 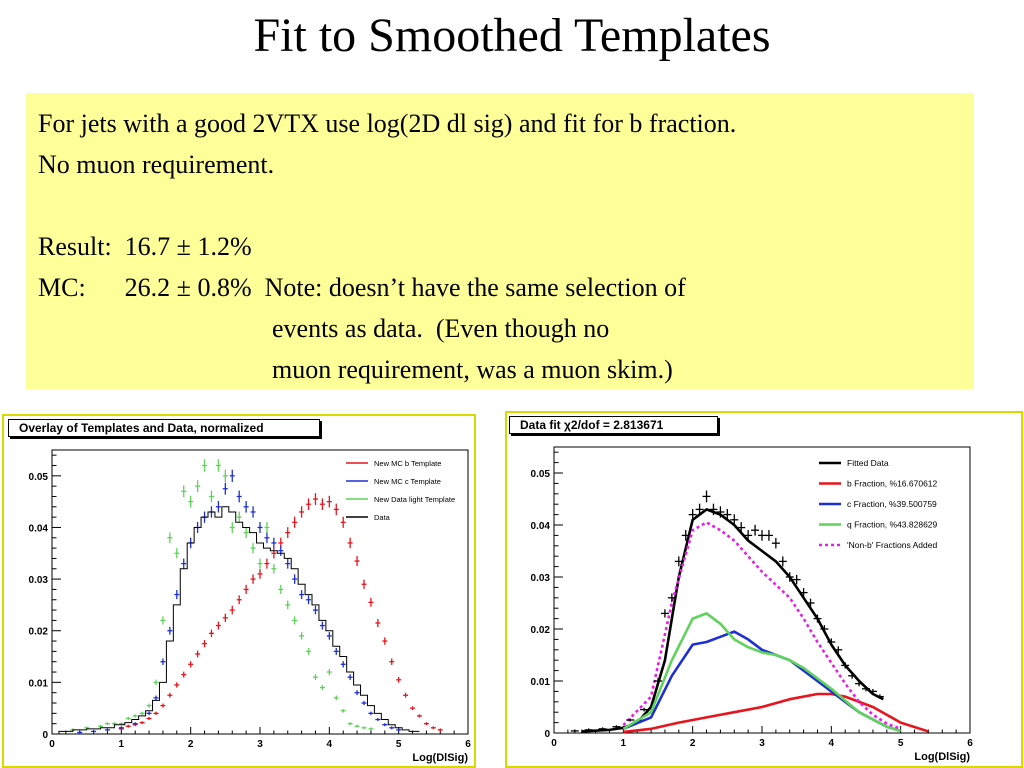 I want to click on y-tick-label: 0.05, so click(x=541, y=474).